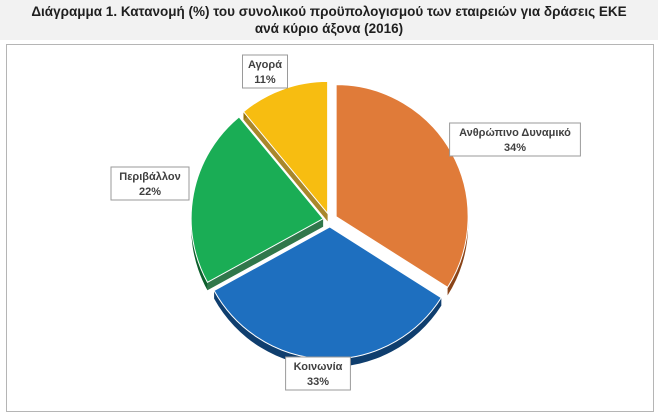 The width and height of the screenshot is (658, 416). What do you see at coordinates (515, 148) in the screenshot?
I see `data-label-value: 34%` at bounding box center [515, 148].